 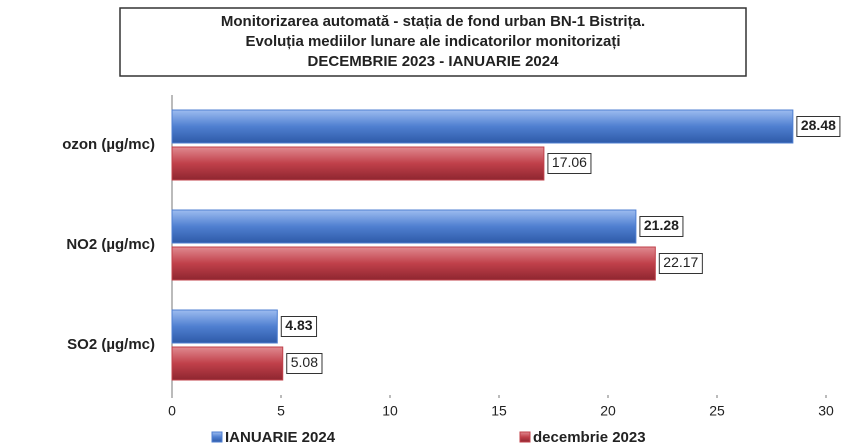 What do you see at coordinates (281, 411) in the screenshot?
I see `x-tick-label: 5` at bounding box center [281, 411].